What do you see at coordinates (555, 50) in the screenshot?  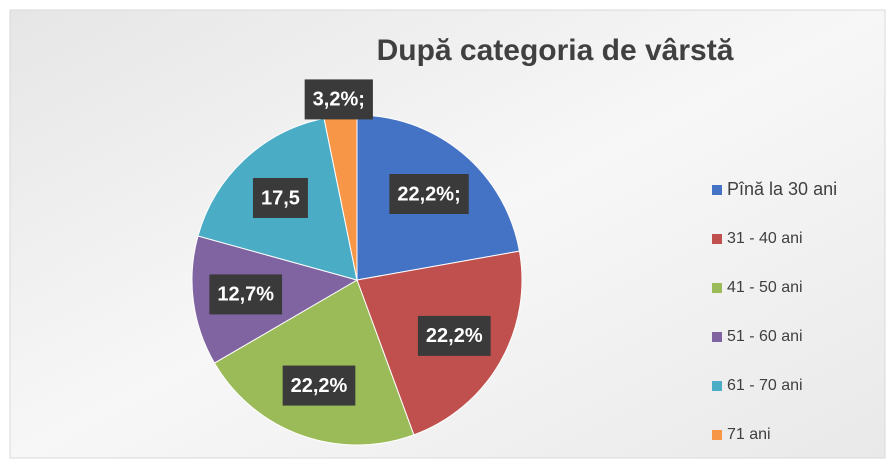 I see `chart-title: După categoria de vârstă` at bounding box center [555, 50].